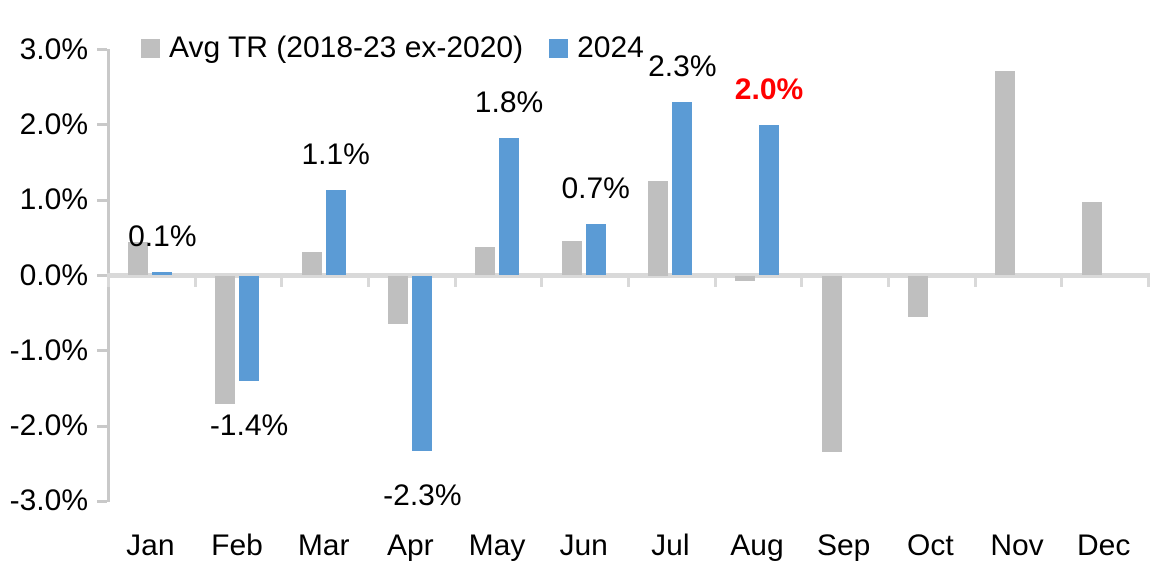  What do you see at coordinates (48, 350) in the screenshot?
I see `y-axis-label: -1.0%` at bounding box center [48, 350].